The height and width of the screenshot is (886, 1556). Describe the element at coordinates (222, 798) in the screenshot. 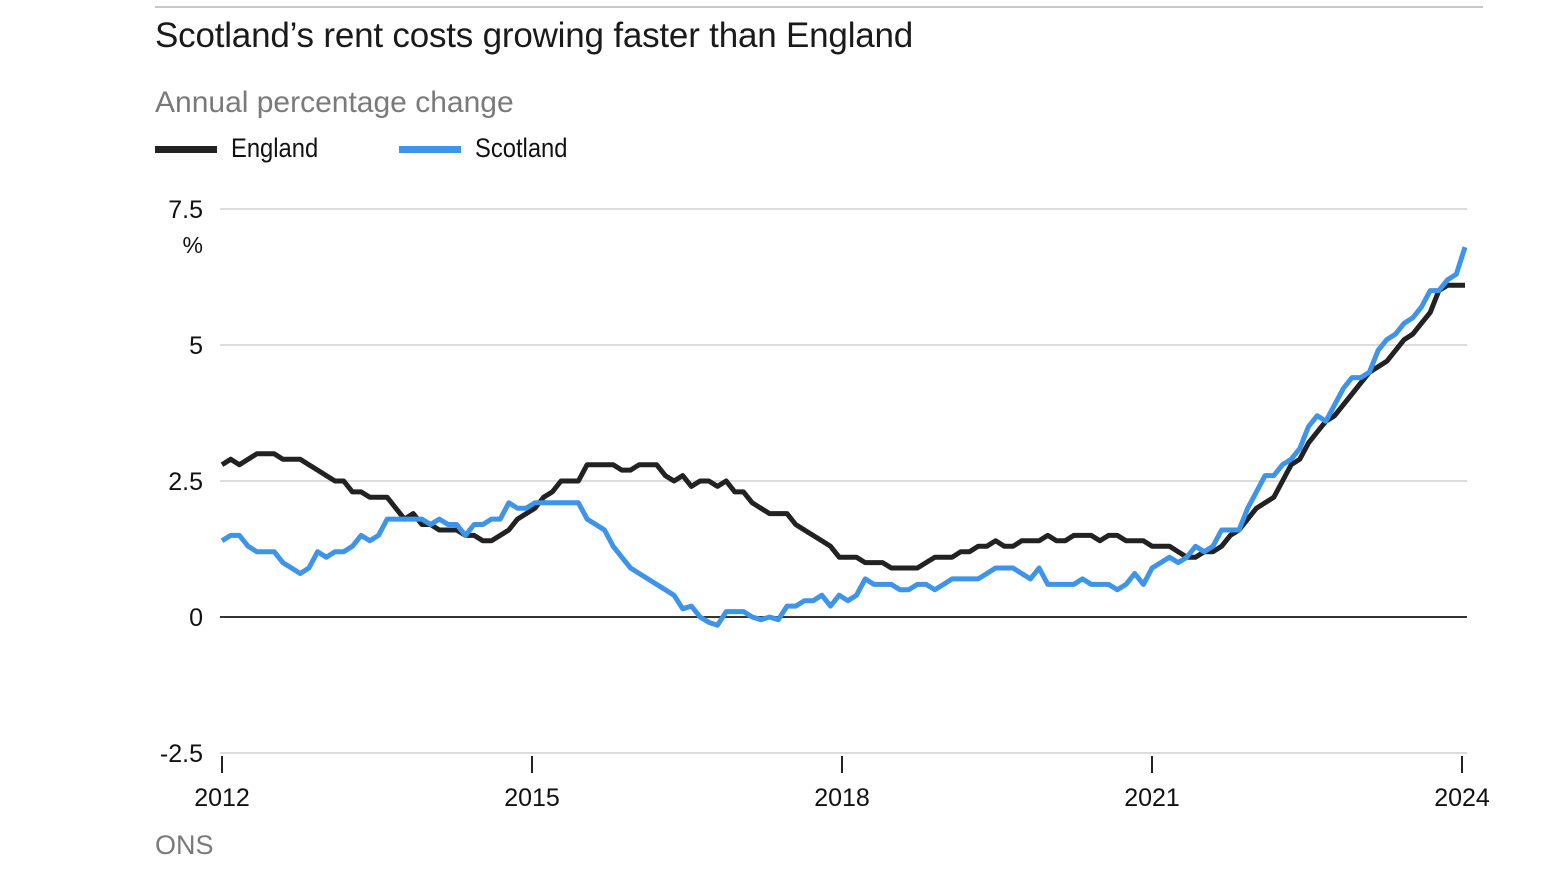

I see `x-tick-label: 2012` at that location.